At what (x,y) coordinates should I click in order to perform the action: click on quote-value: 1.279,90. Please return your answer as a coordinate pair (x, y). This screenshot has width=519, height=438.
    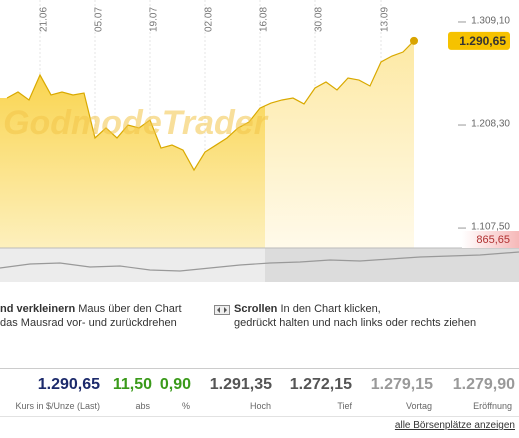
    Looking at the image, I should click on (483, 384).